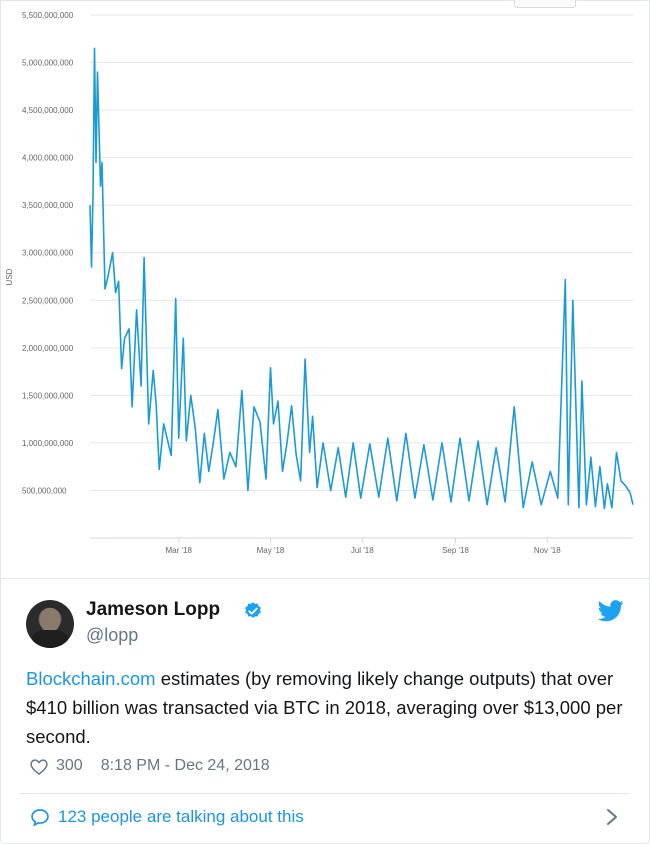 The height and width of the screenshot is (844, 650). Describe the element at coordinates (48, 63) in the screenshot. I see `y-tick-label: 5,000,000,000` at that location.